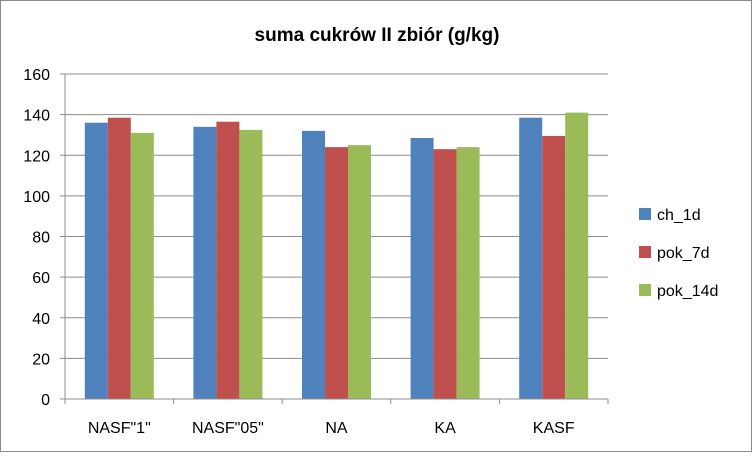 The width and height of the screenshot is (752, 456). I want to click on legend-swatch-ch_1d, so click(645, 214).